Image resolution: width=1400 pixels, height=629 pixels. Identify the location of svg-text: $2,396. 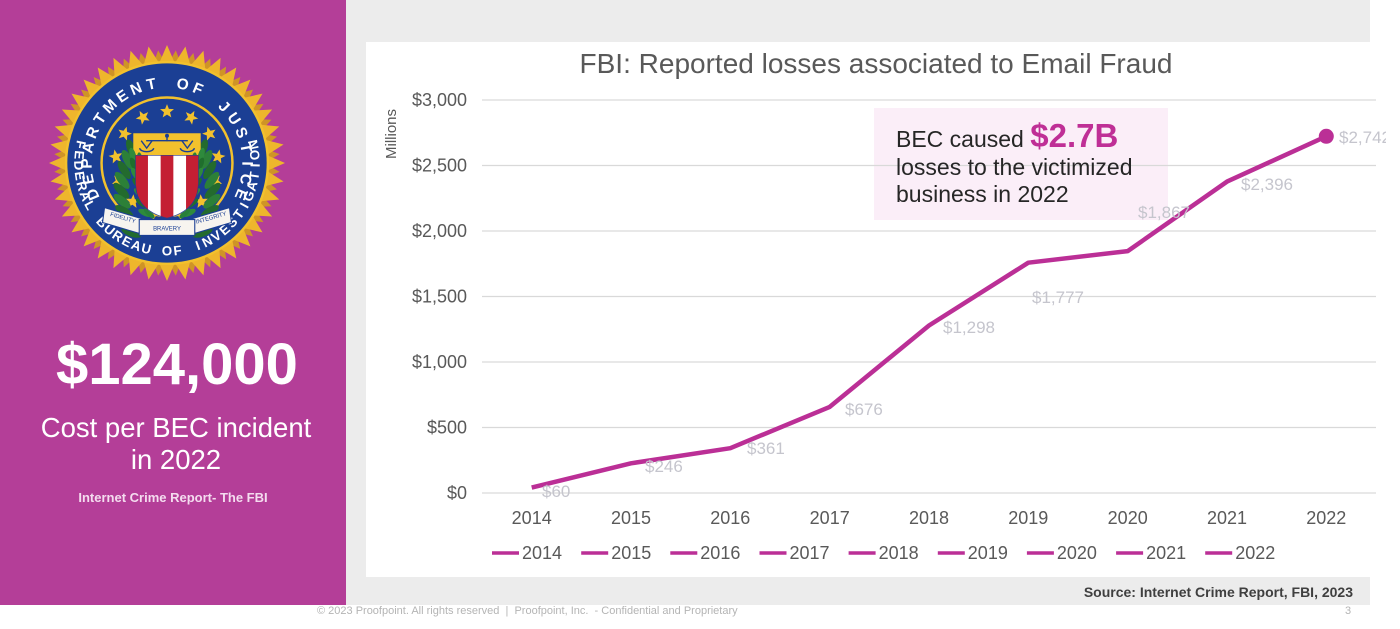
(1267, 184).